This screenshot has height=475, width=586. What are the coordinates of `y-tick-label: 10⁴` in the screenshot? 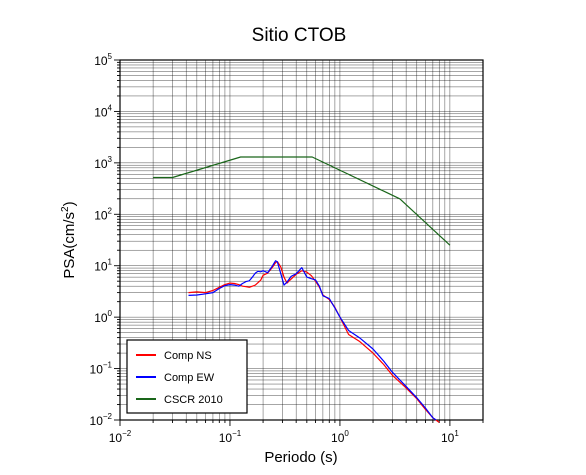 It's located at (103, 111).